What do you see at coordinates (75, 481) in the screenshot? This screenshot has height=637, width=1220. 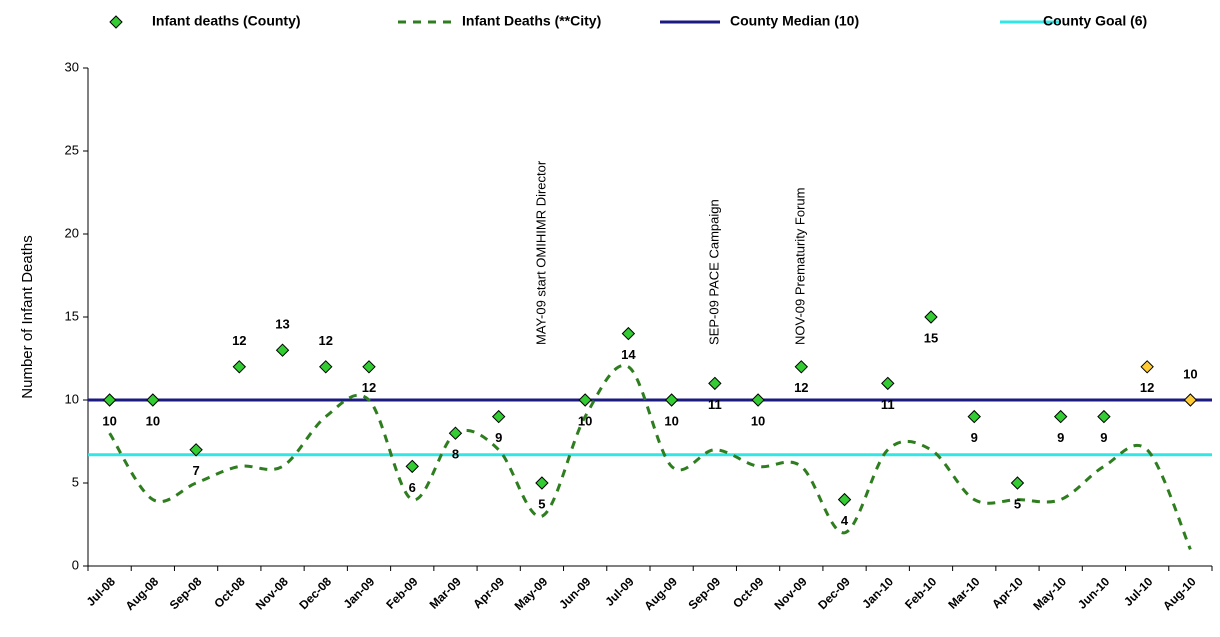 I see `y-tick-label: 5` at bounding box center [75, 481].